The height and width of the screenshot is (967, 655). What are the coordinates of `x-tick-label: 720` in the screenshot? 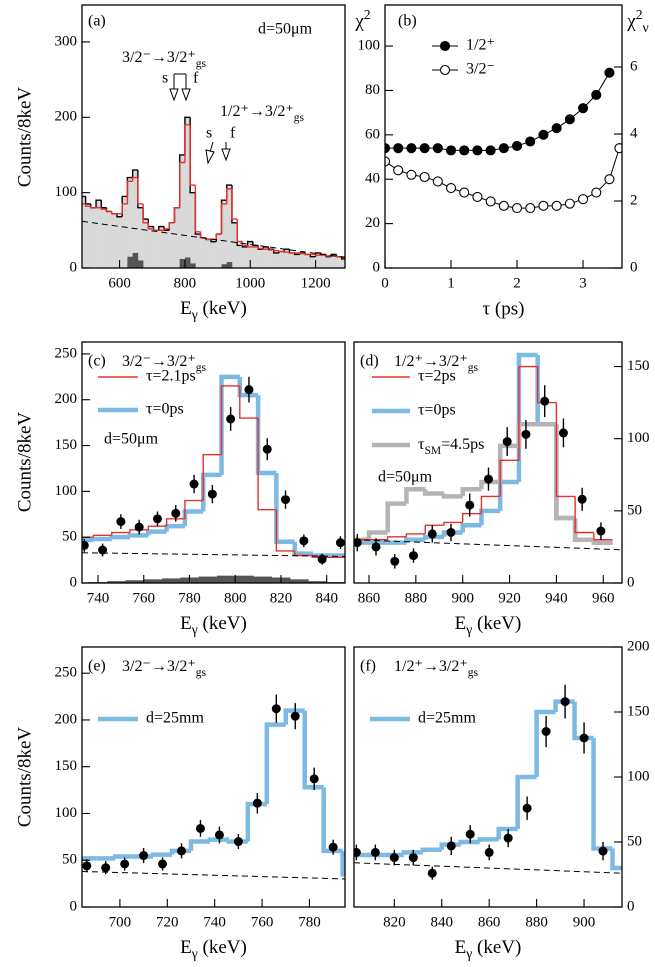 It's located at (167, 922).